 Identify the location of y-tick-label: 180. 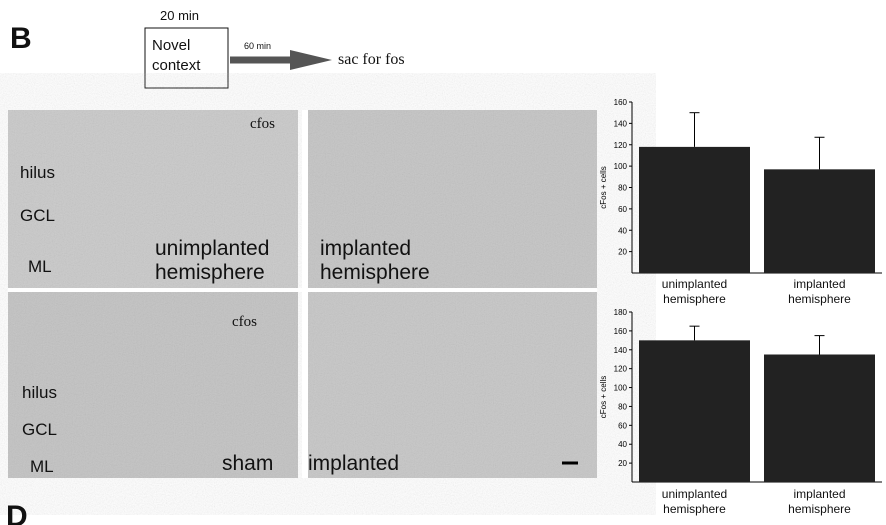
(621, 312).